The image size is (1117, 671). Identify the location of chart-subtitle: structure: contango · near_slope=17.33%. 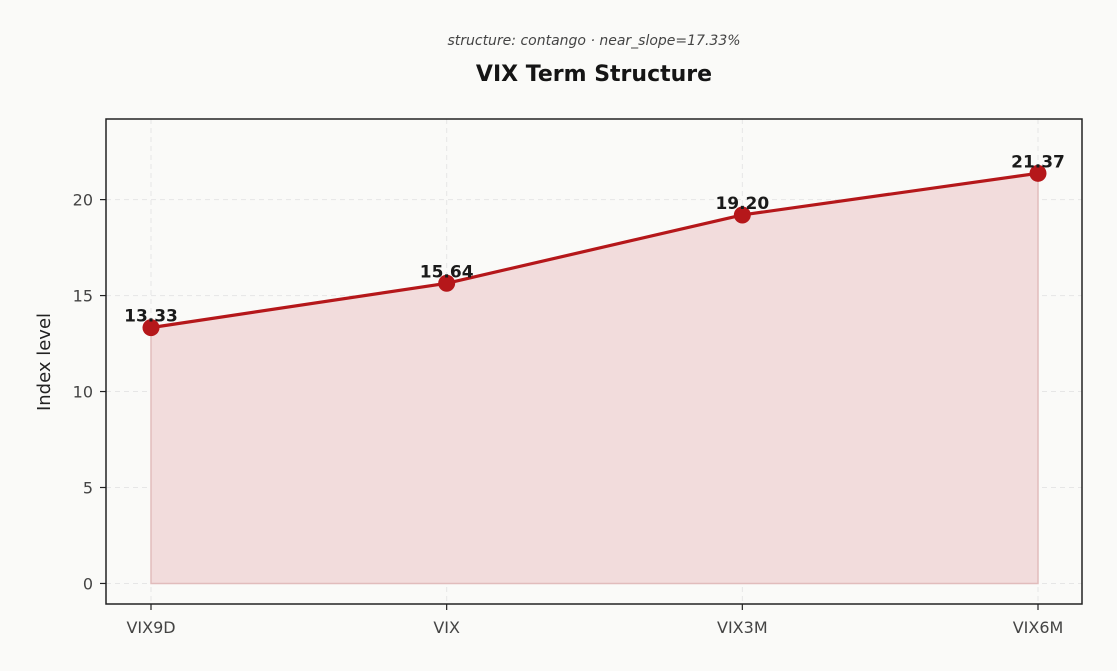
(594, 41).